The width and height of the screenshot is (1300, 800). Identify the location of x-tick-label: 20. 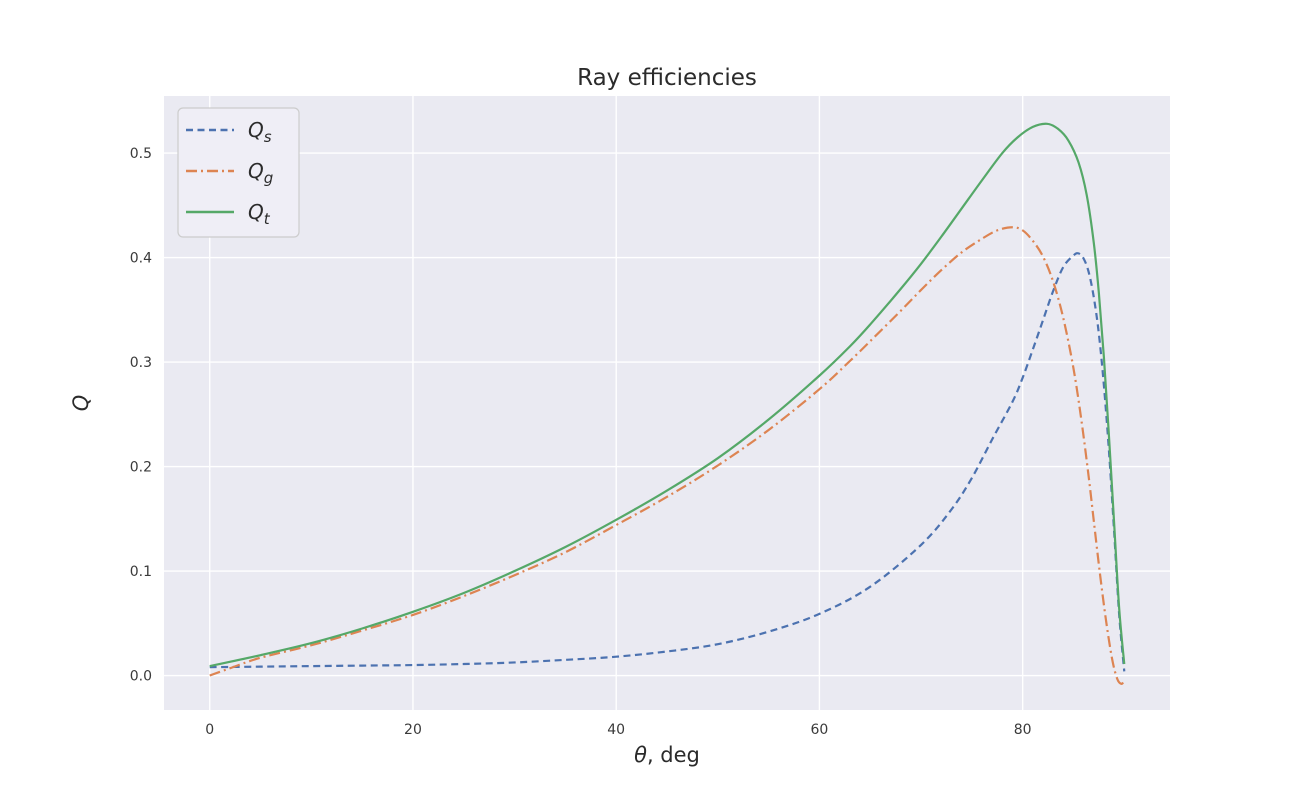
(413, 730).